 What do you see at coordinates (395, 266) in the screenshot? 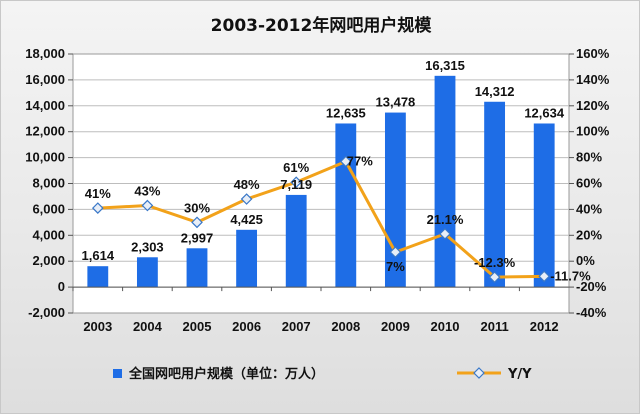
I see `line-value-label: 7%` at bounding box center [395, 266].